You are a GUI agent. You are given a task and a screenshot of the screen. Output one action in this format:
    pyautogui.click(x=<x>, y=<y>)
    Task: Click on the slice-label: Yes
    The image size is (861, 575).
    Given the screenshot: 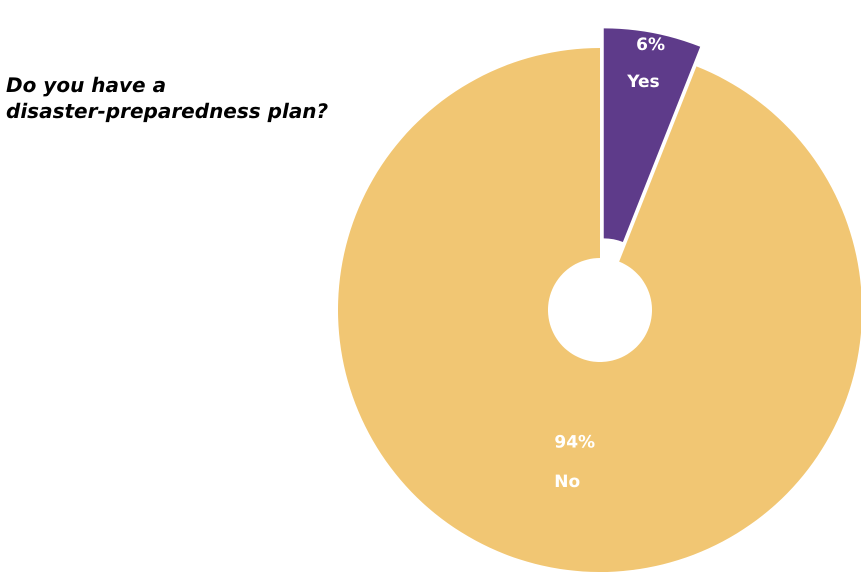 What is the action you would take?
    pyautogui.click(x=643, y=82)
    